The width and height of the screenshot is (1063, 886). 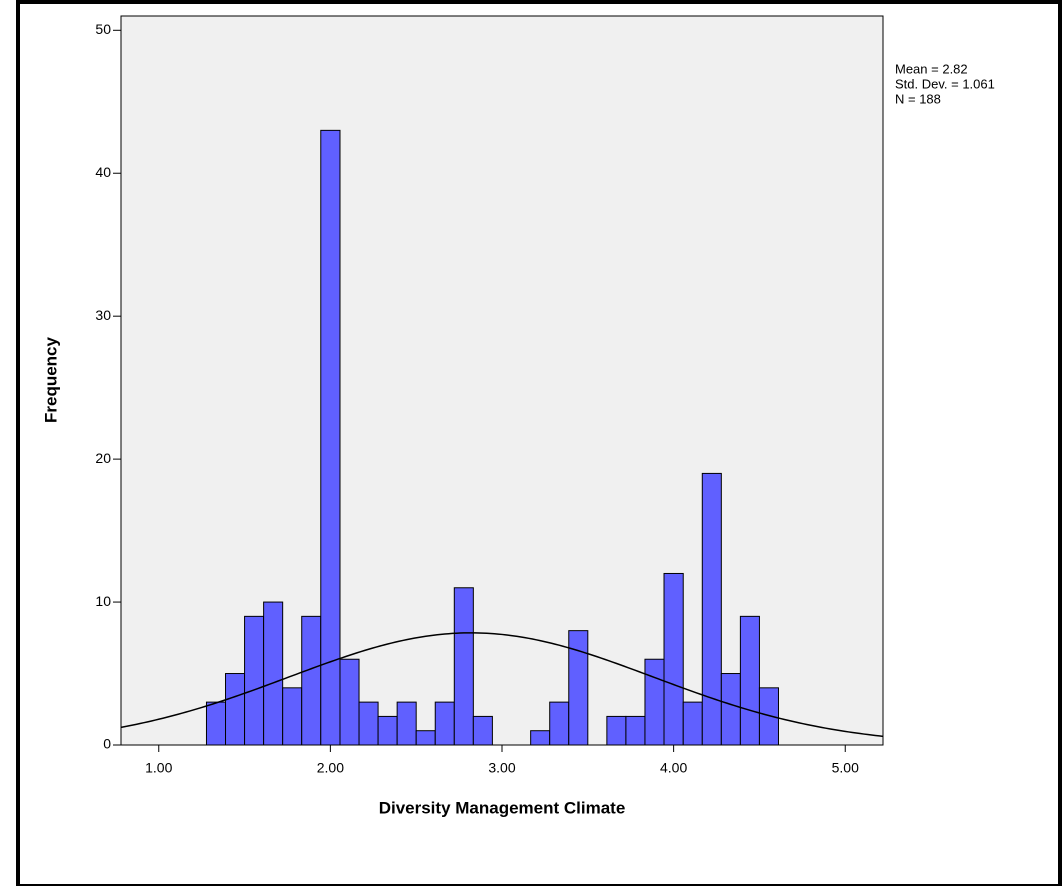 What do you see at coordinates (103, 29) in the screenshot?
I see `y-tick-label: 50` at bounding box center [103, 29].